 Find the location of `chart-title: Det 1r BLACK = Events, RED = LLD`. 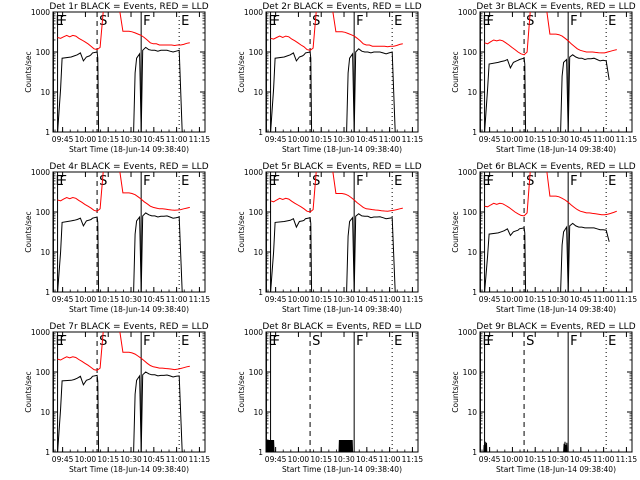

chart-title: Det 1r BLACK = Events, RED = LLD is located at coordinates (128, 7).